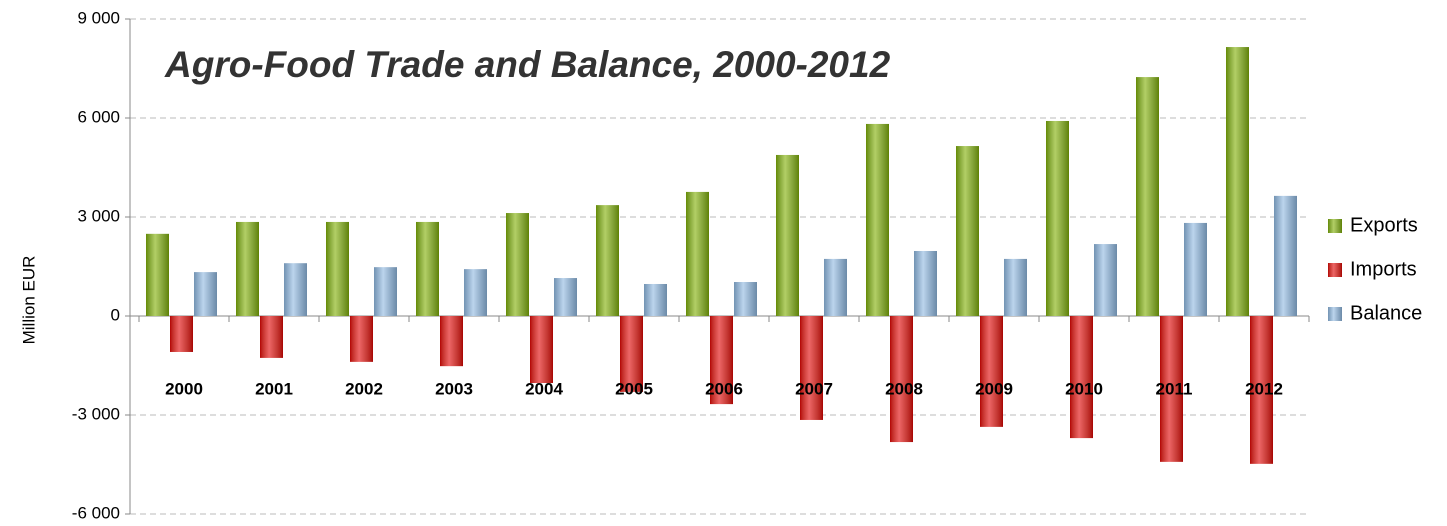 The height and width of the screenshot is (526, 1447). I want to click on y-tick-label: 6 000, so click(98, 116).